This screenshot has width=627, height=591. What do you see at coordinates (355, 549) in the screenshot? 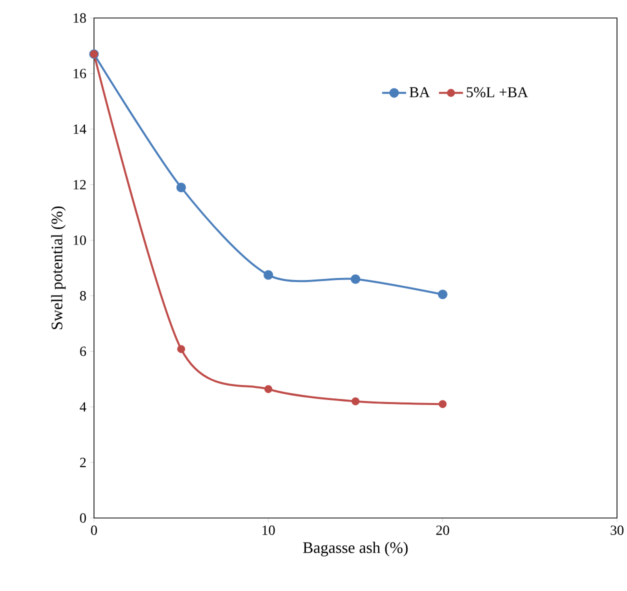
I see `x-axis-title: Bagasse ash (%)` at bounding box center [355, 549].